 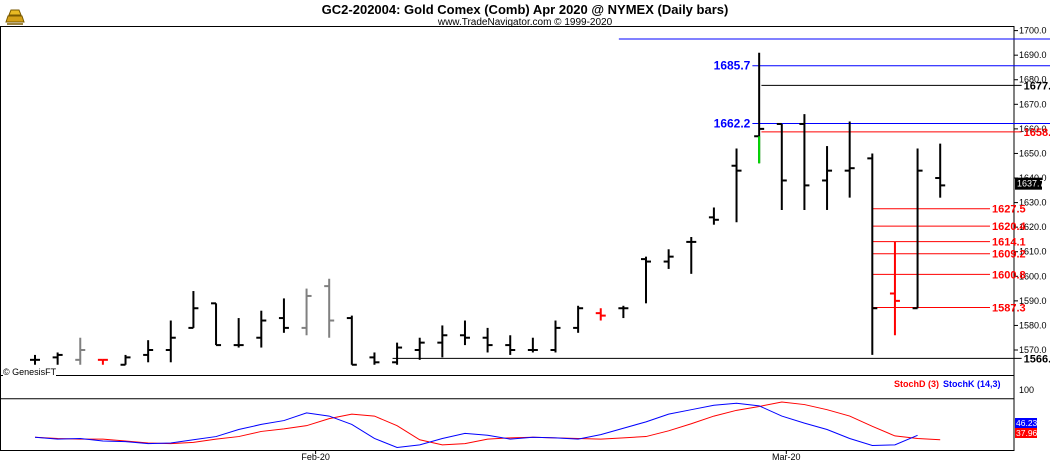 I want to click on y-tick-label: 1680.0, so click(x=1033, y=80).